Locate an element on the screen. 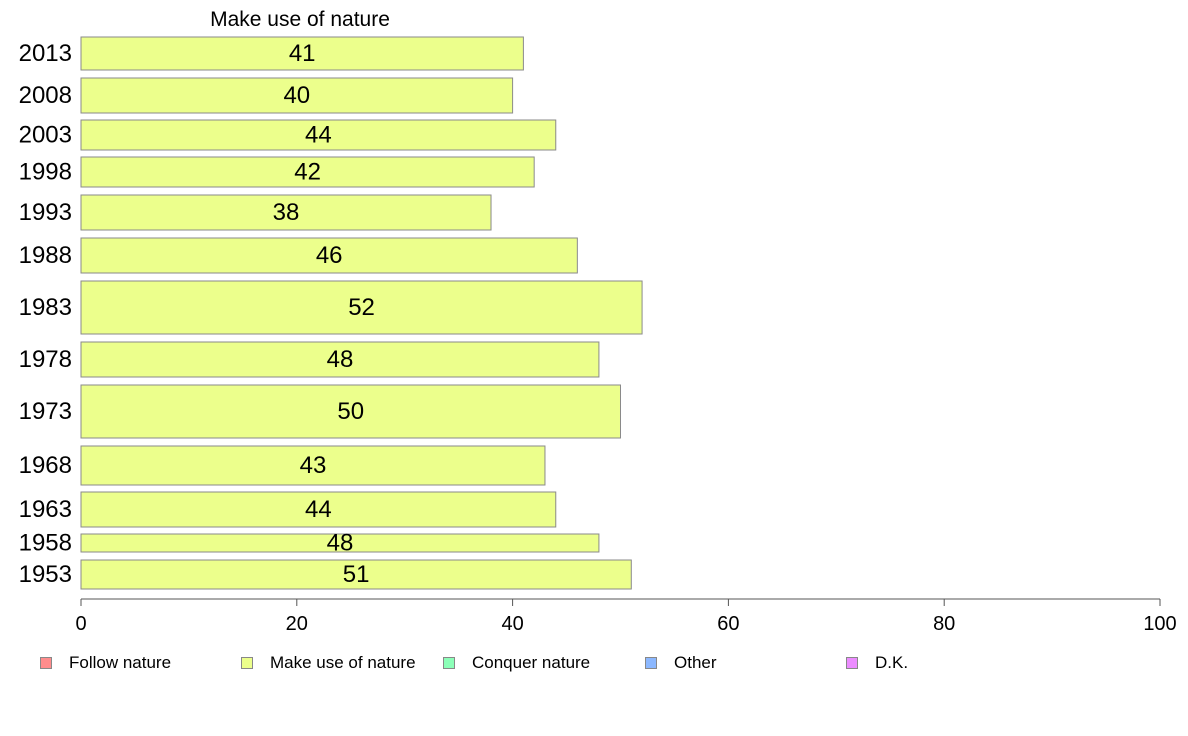 The width and height of the screenshot is (1188, 736). y-tick-label: 2008 is located at coordinates (45, 95).